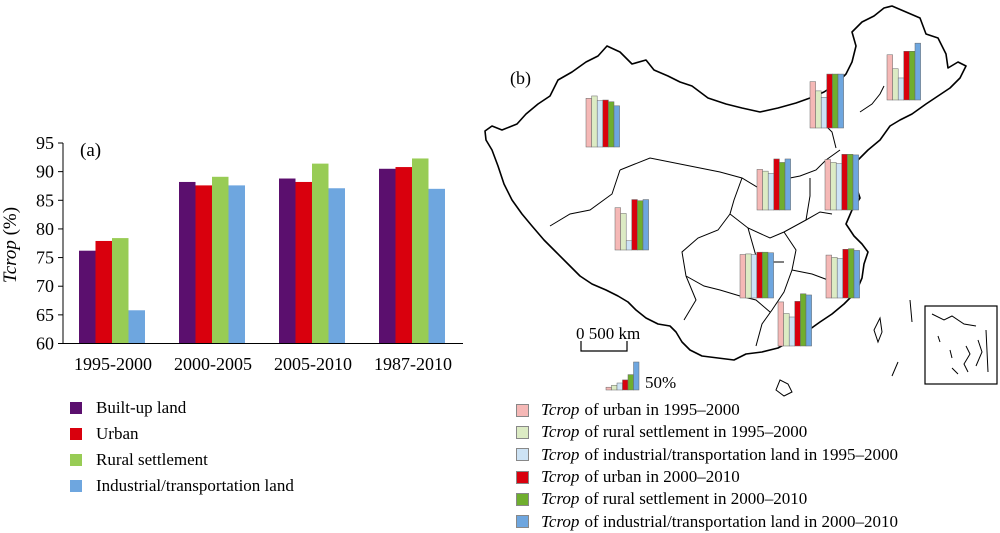  I want to click on legend-label: of rural settlement in 2000–2010, so click(696, 499).